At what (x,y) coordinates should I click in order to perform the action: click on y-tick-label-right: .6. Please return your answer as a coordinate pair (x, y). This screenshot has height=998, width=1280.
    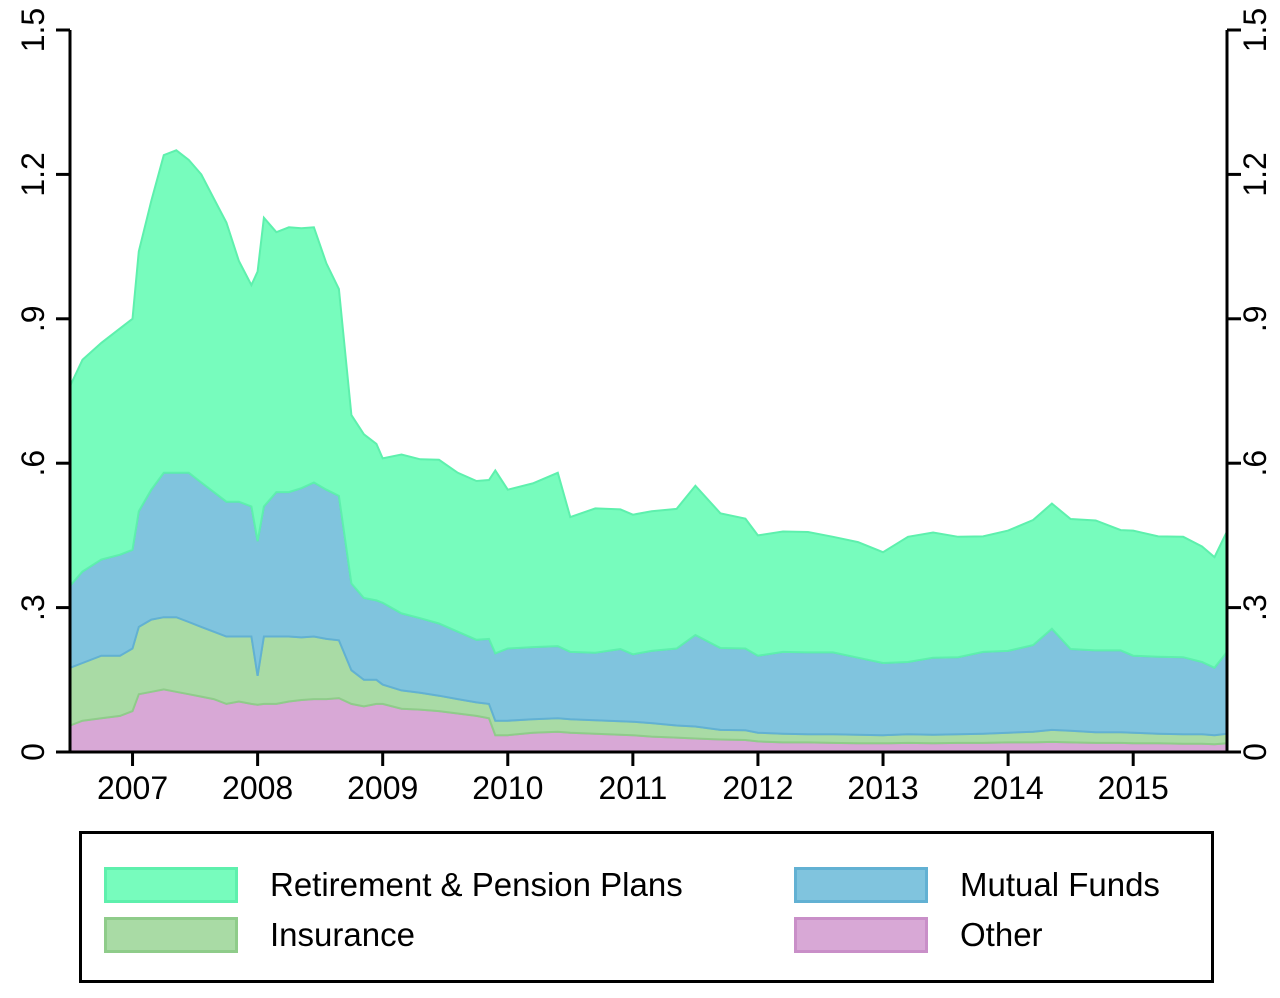
    Looking at the image, I should click on (1255, 463).